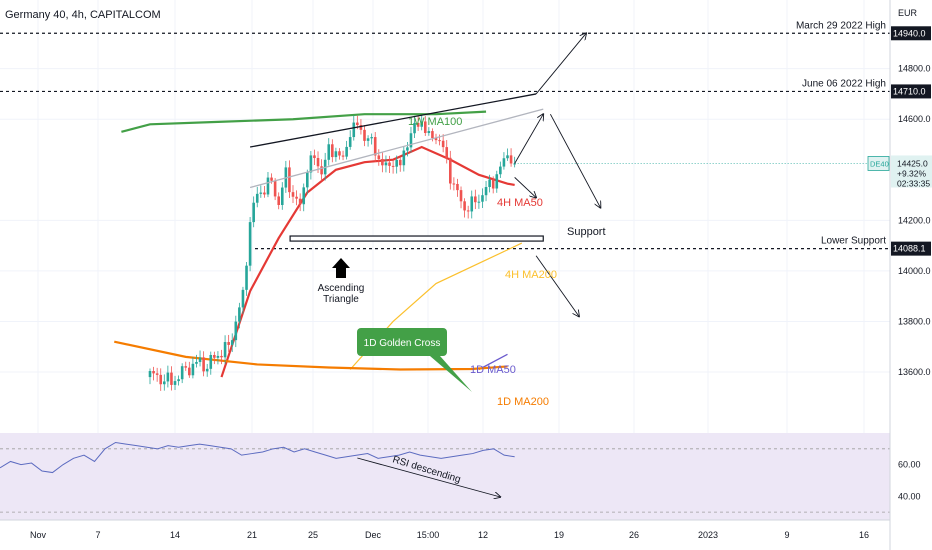 This screenshot has width=932, height=550. Describe the element at coordinates (913, 183) in the screenshot. I see `last-price-tag: 02:33:35` at that location.